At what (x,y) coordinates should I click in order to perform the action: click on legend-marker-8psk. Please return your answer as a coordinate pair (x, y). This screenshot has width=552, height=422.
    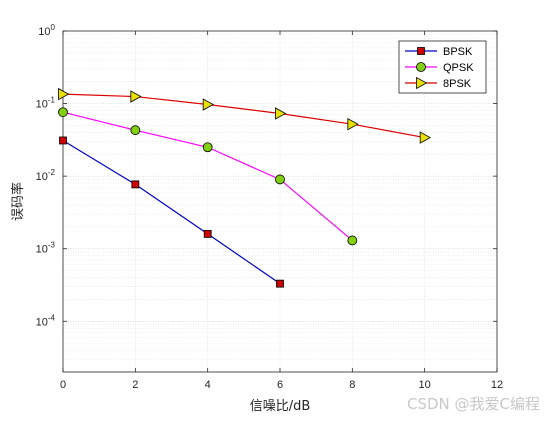
    Looking at the image, I should click on (422, 83).